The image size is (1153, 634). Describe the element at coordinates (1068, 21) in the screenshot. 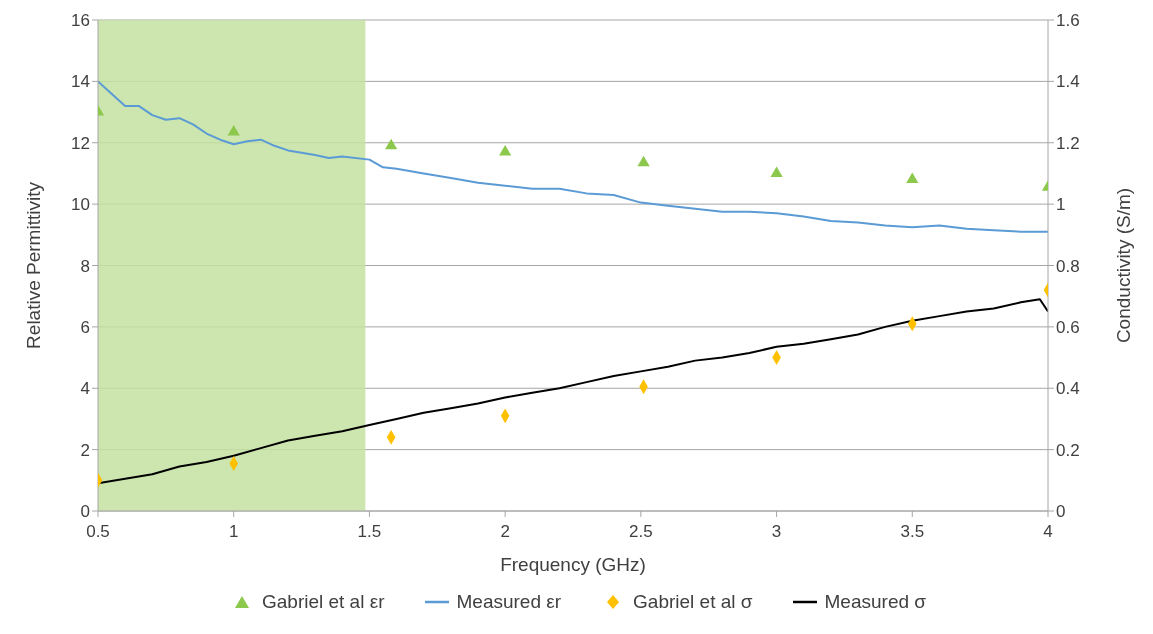

I see `y2-tick-label: 1.6` at that location.